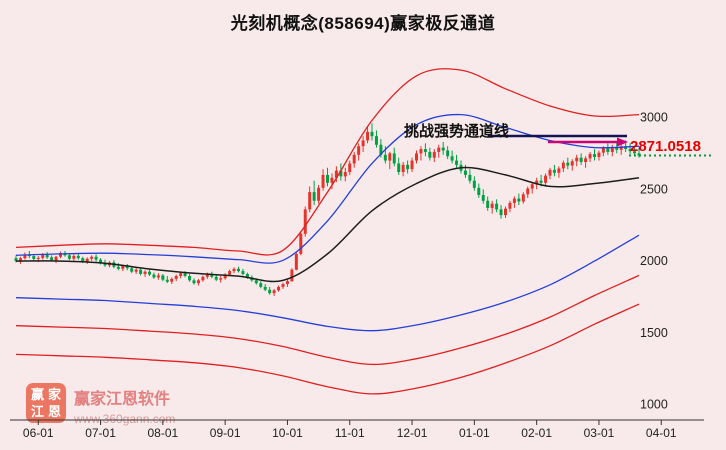  Describe the element at coordinates (654, 405) in the screenshot. I see `y-tick-label: 1000` at that location.